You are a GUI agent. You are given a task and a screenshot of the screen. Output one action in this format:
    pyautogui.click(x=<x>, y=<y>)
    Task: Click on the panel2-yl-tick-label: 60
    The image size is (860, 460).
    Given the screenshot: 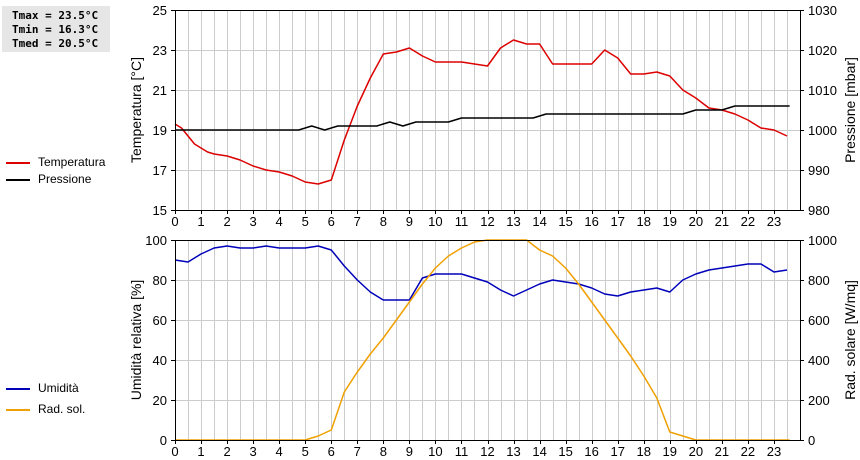 What is the action you would take?
    pyautogui.click(x=160, y=320)
    